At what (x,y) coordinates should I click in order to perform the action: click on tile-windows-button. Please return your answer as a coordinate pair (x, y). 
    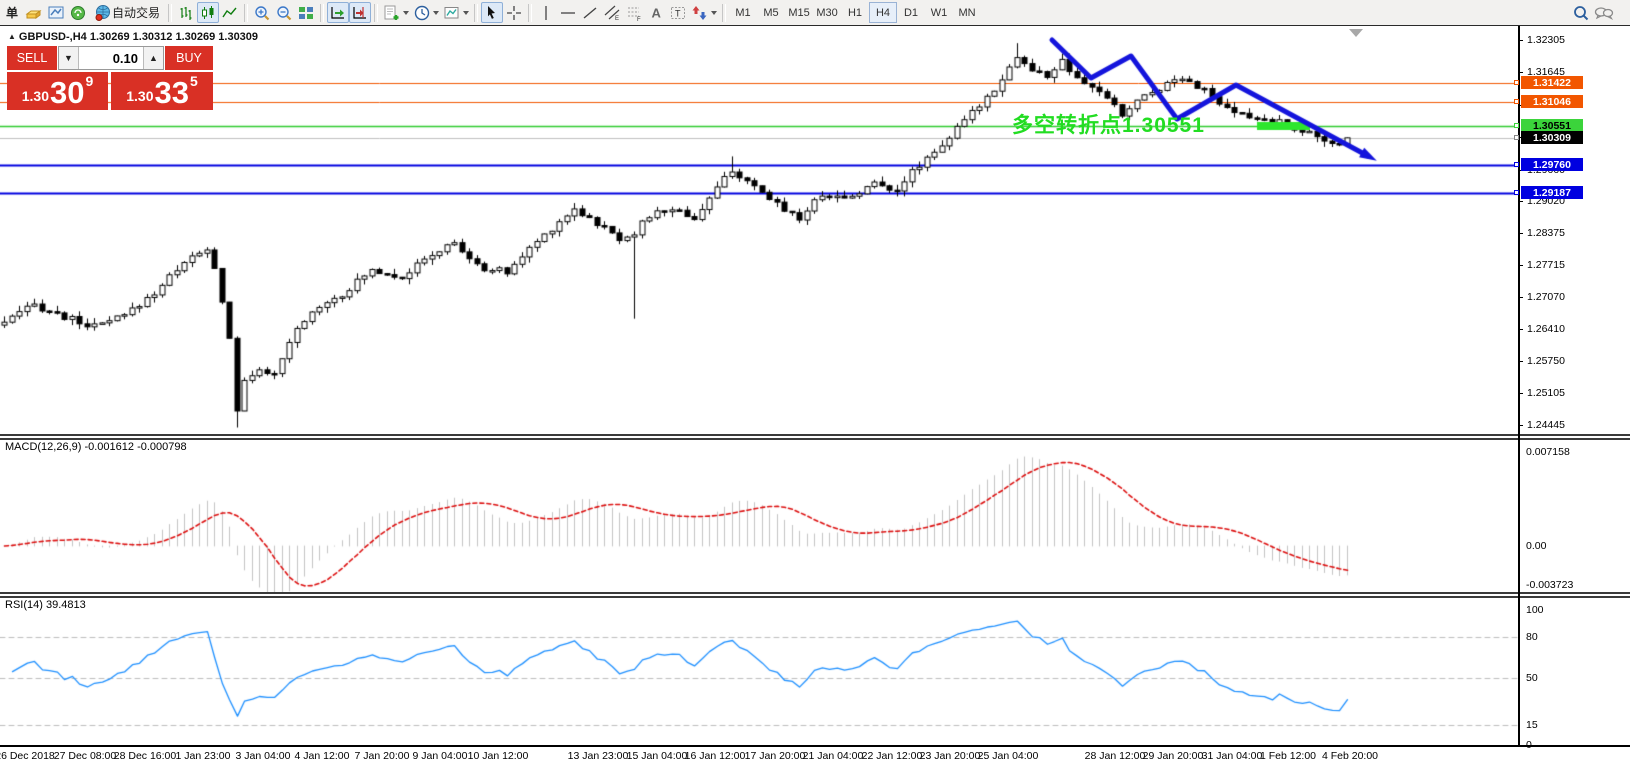
    Looking at the image, I should click on (306, 12).